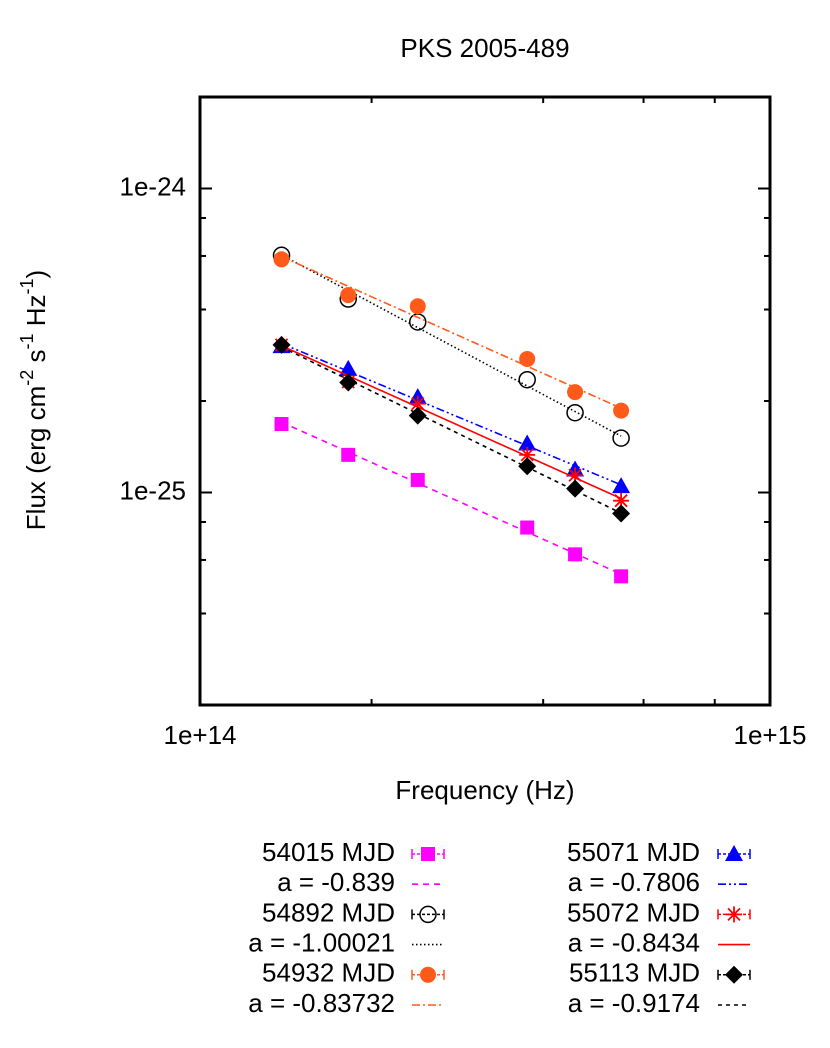  I want to click on x-axis-label: Frequency (Hz), so click(484, 790).